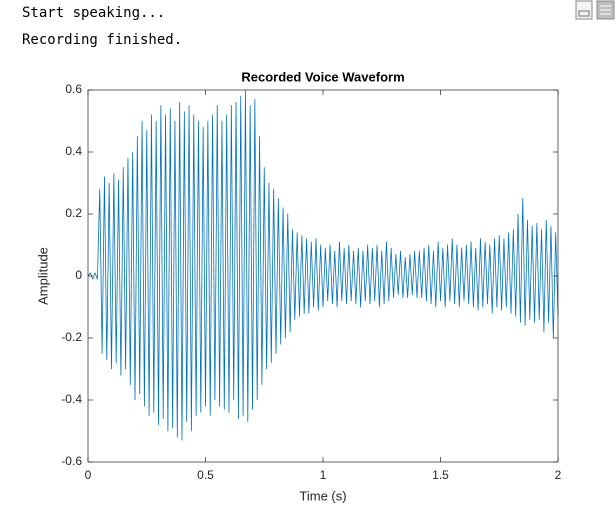 Image resolution: width=616 pixels, height=513 pixels. I want to click on output-icons, so click(595, 11).